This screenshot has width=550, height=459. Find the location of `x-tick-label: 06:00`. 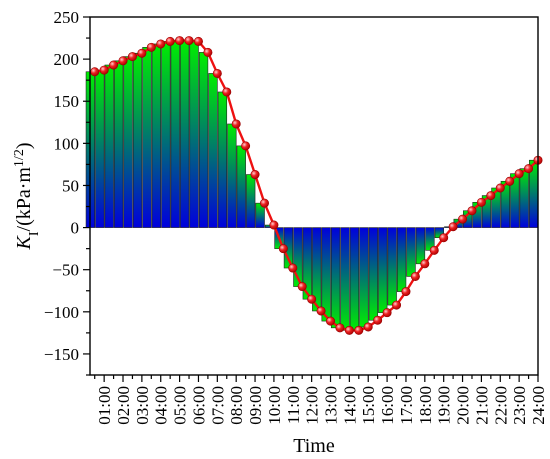

x-tick-label: 06:00 is located at coordinates (198, 405).